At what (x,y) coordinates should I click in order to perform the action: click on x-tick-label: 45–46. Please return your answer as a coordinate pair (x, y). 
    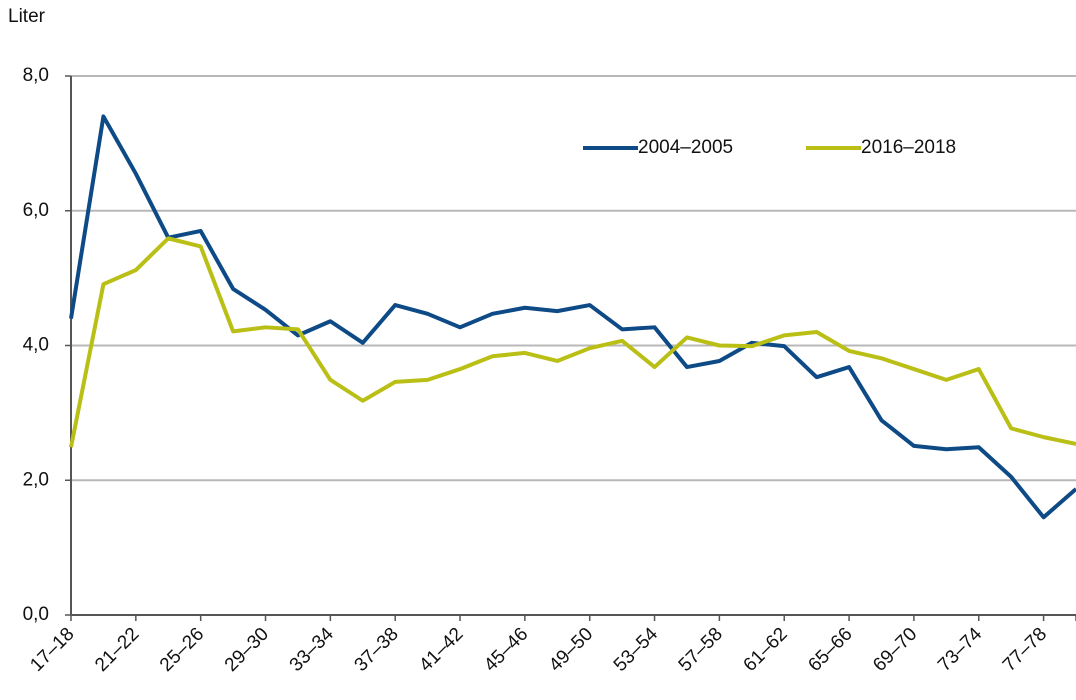
    Looking at the image, I should click on (506, 650).